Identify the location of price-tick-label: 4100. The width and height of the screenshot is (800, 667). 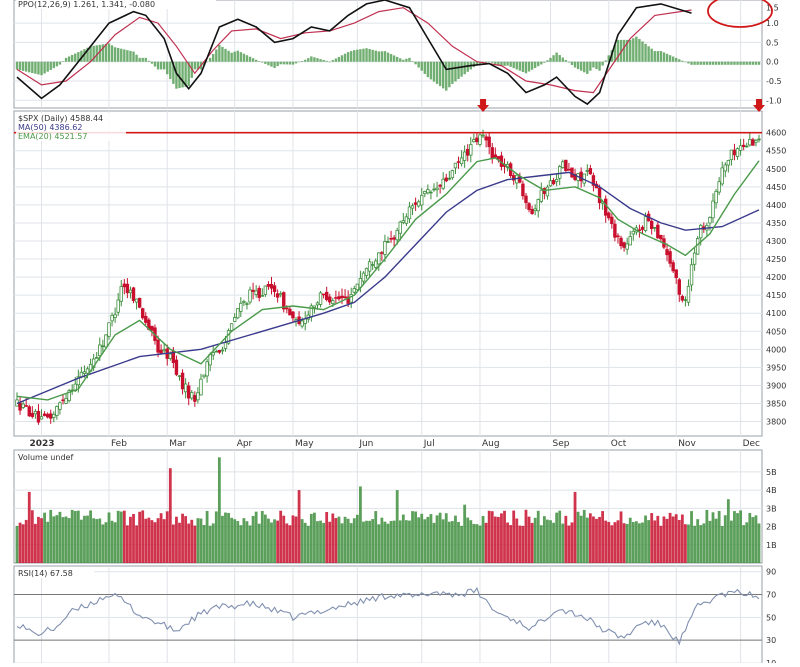
(776, 313).